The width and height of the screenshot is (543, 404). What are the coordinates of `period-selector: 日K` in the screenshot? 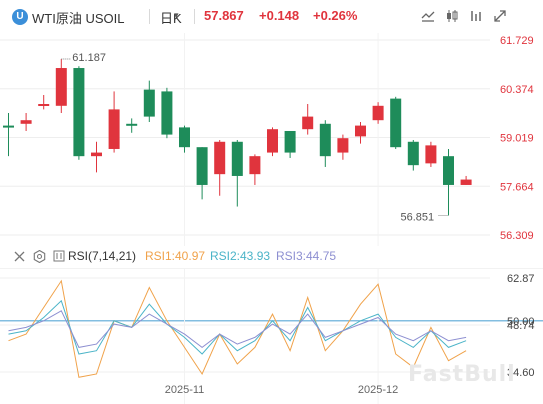 It's located at (171, 18).